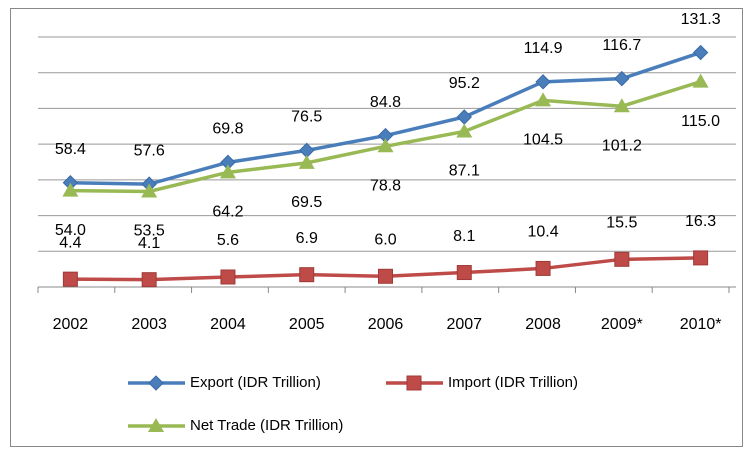 The height and width of the screenshot is (458, 754). What do you see at coordinates (385, 102) in the screenshot?
I see `data-label: 84.8` at bounding box center [385, 102].